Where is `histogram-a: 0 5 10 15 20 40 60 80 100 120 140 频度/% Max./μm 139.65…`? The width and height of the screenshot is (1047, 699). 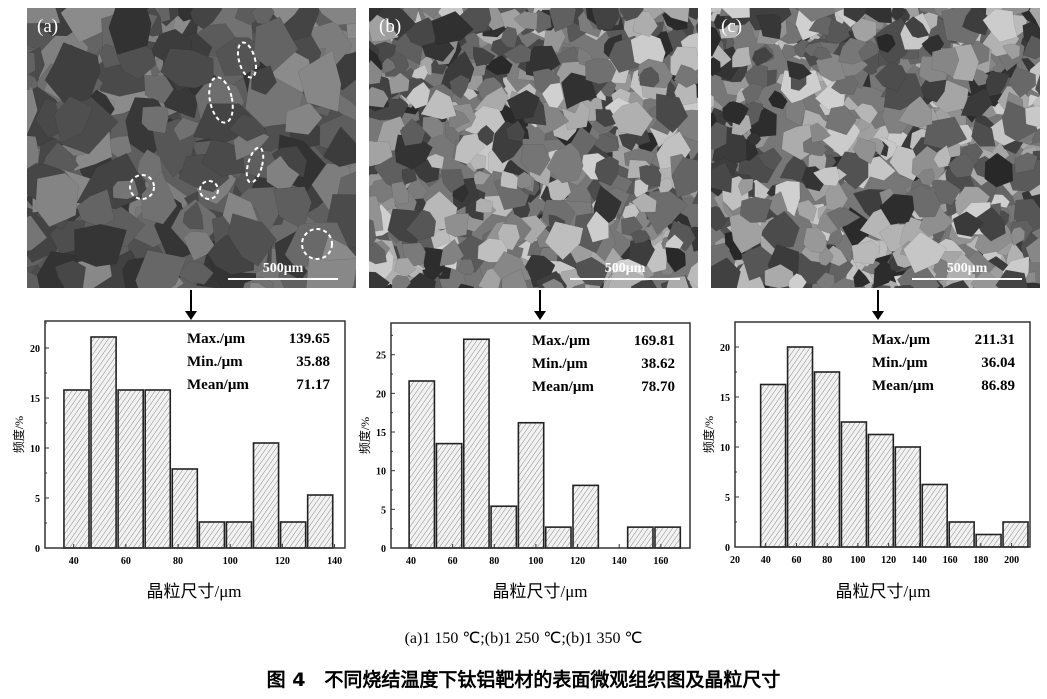
histogram-a: 0 5 10 15 20 40 60 80 100 120 140 频度/% Max./μm 139.65… is located at coordinates (178, 443).